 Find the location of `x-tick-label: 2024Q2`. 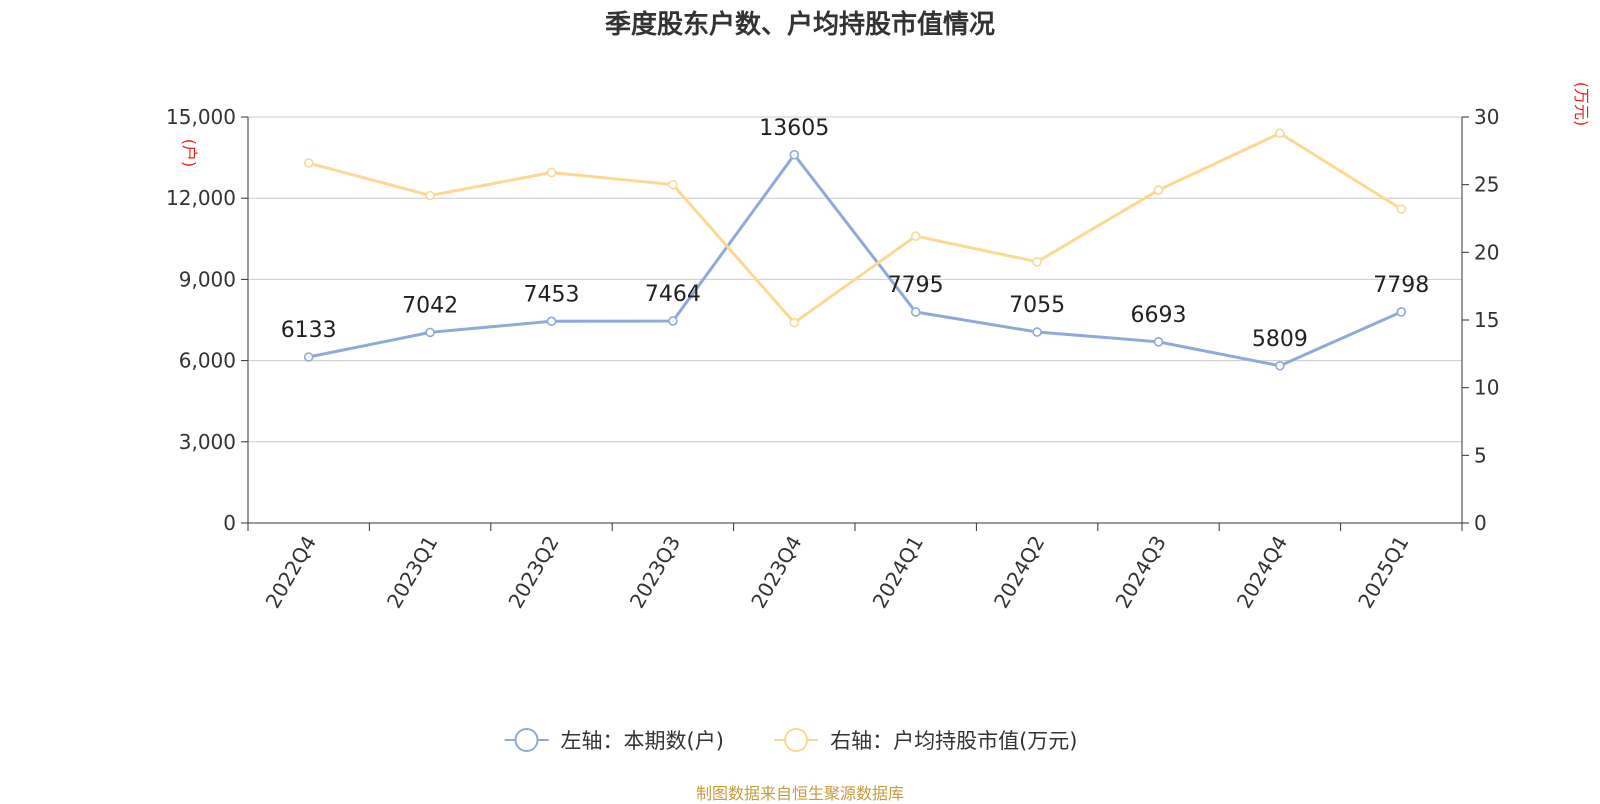

x-tick-label: 2024Q2 is located at coordinates (1019, 572).